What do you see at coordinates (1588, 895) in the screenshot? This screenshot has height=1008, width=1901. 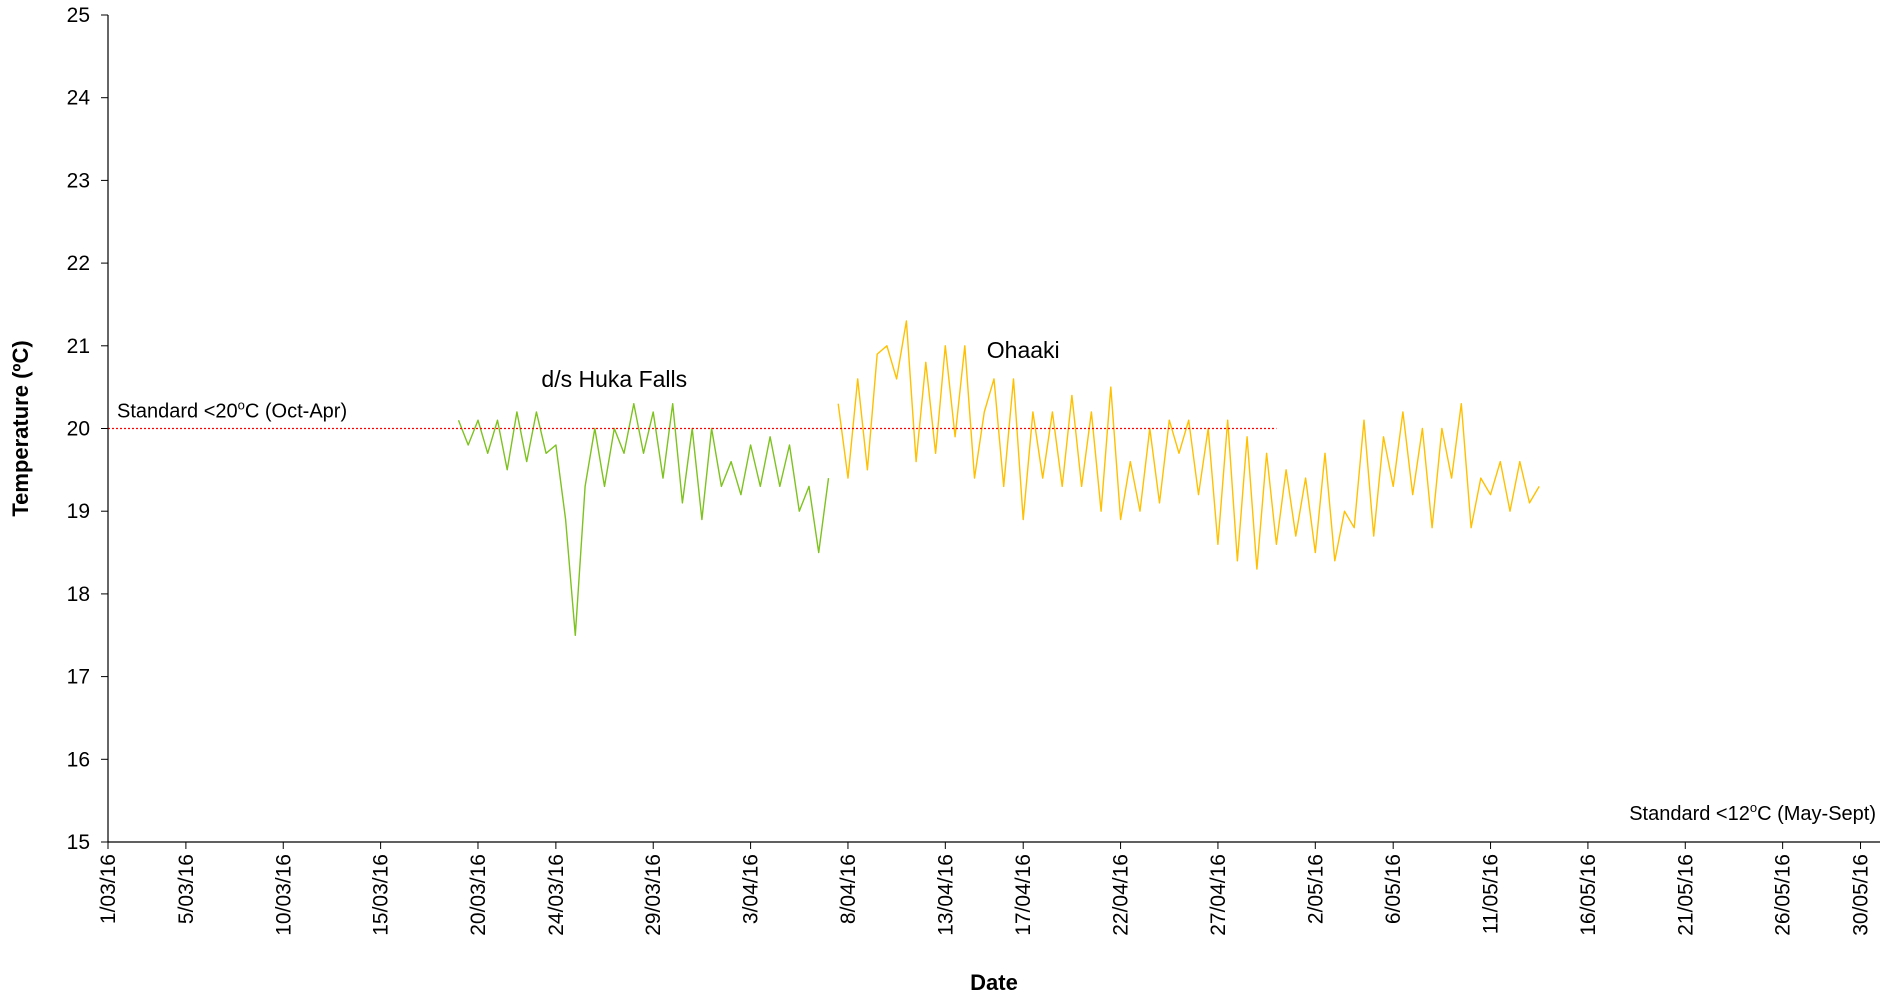 I see `x-tick-label-16: 16/05/16` at bounding box center [1588, 895].